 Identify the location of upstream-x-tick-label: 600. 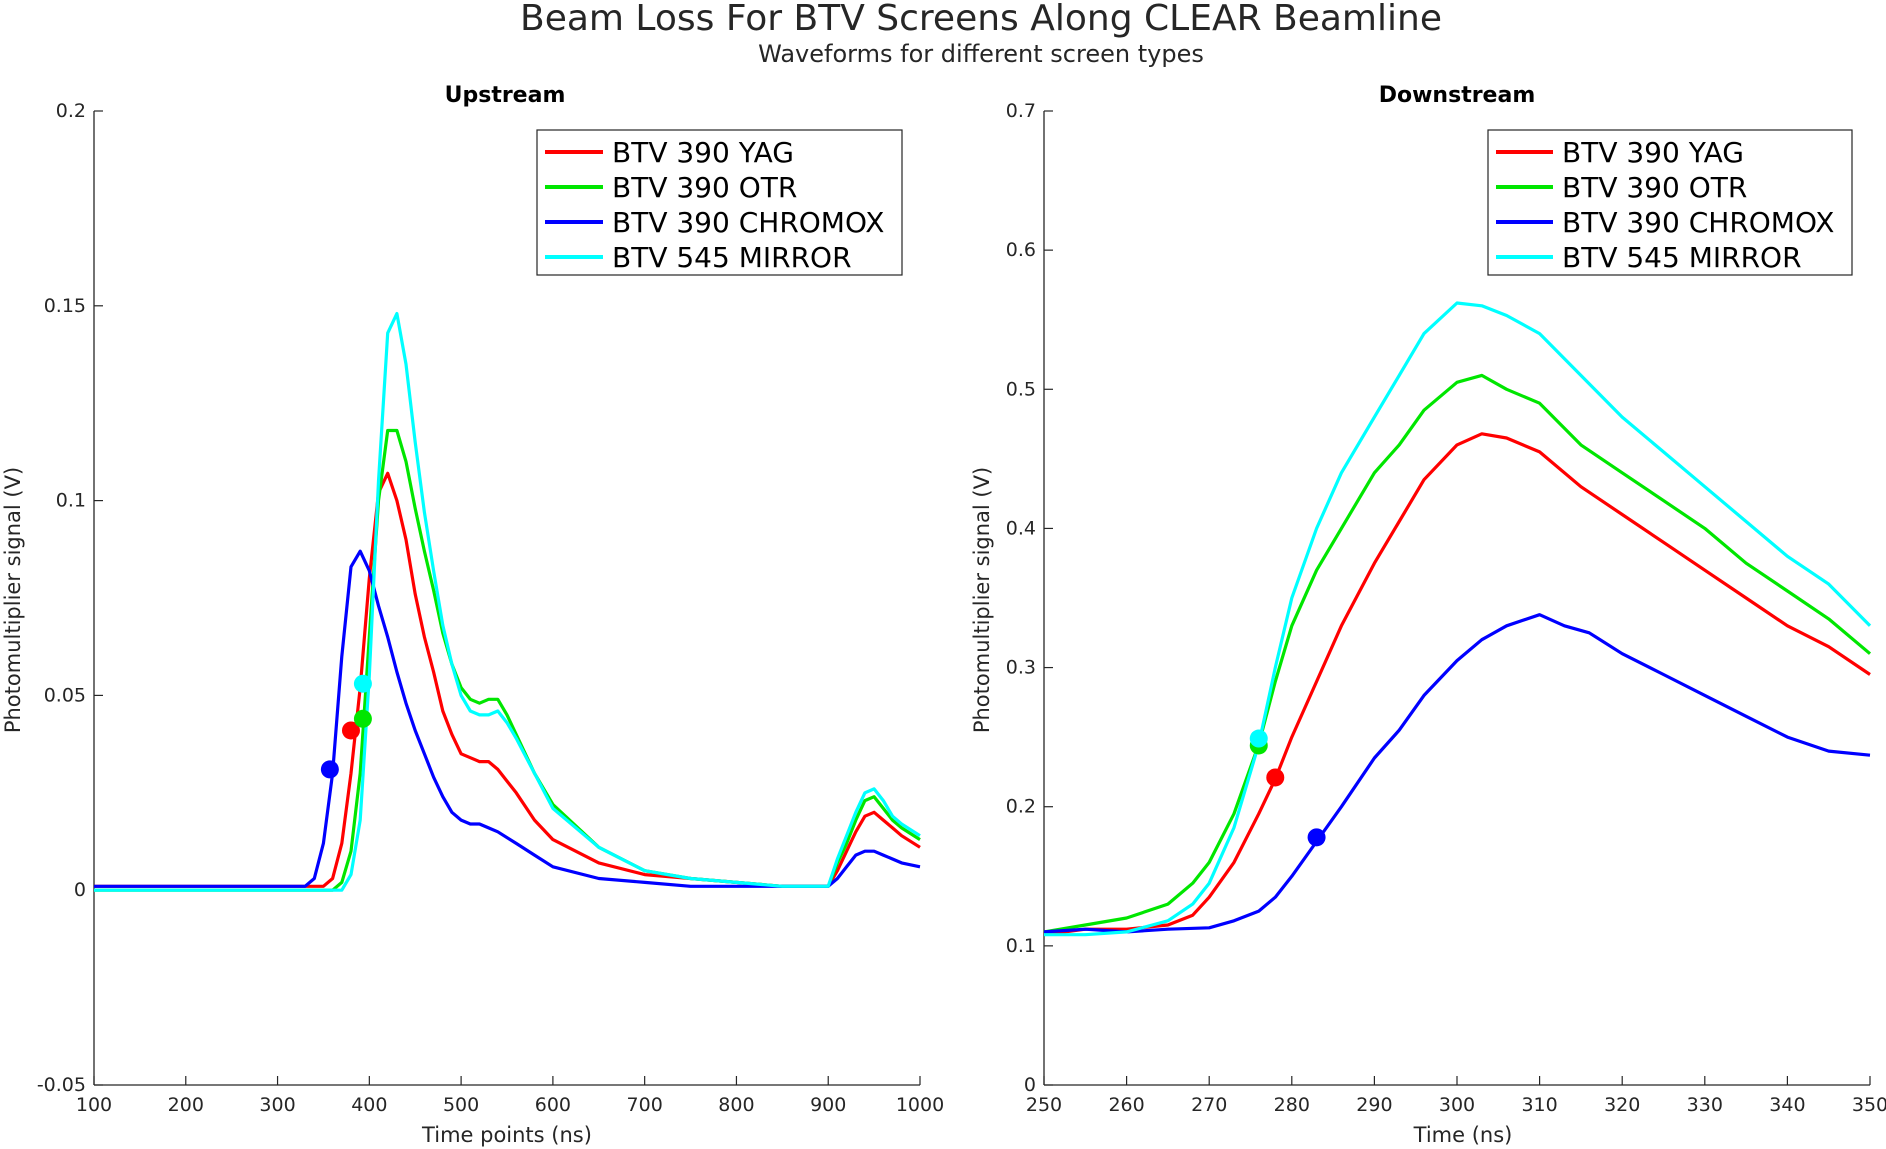
(553, 1105).